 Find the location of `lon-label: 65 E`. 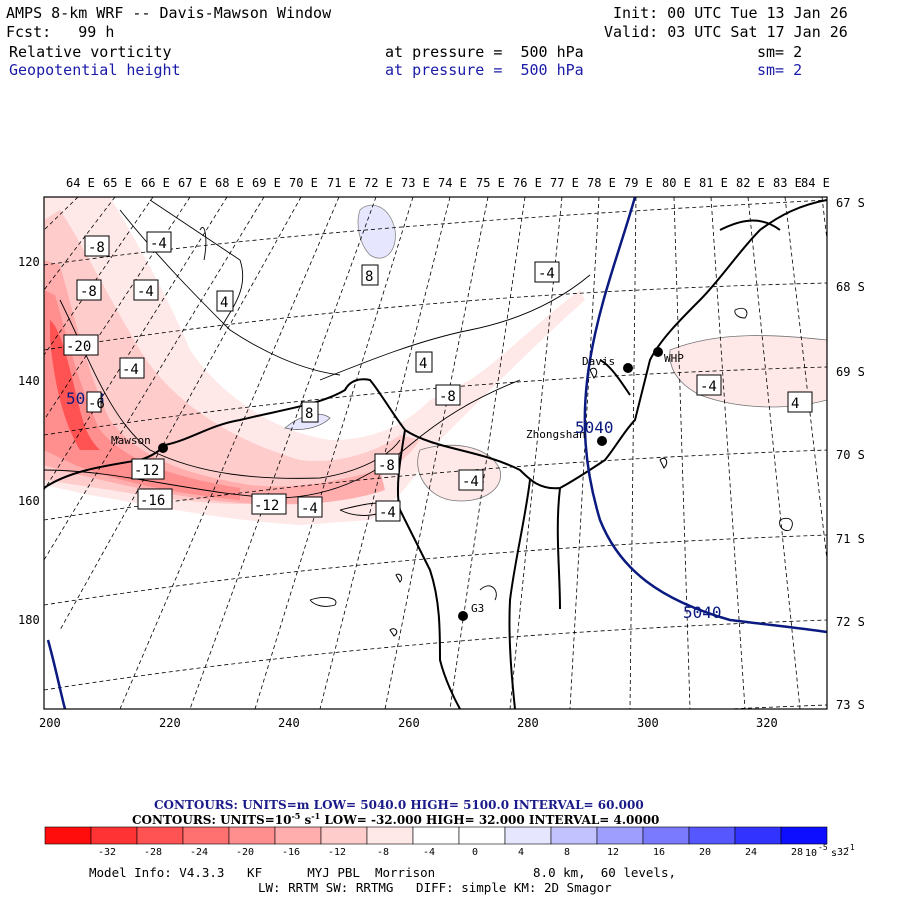

lon-label: 65 E is located at coordinates (117, 183).